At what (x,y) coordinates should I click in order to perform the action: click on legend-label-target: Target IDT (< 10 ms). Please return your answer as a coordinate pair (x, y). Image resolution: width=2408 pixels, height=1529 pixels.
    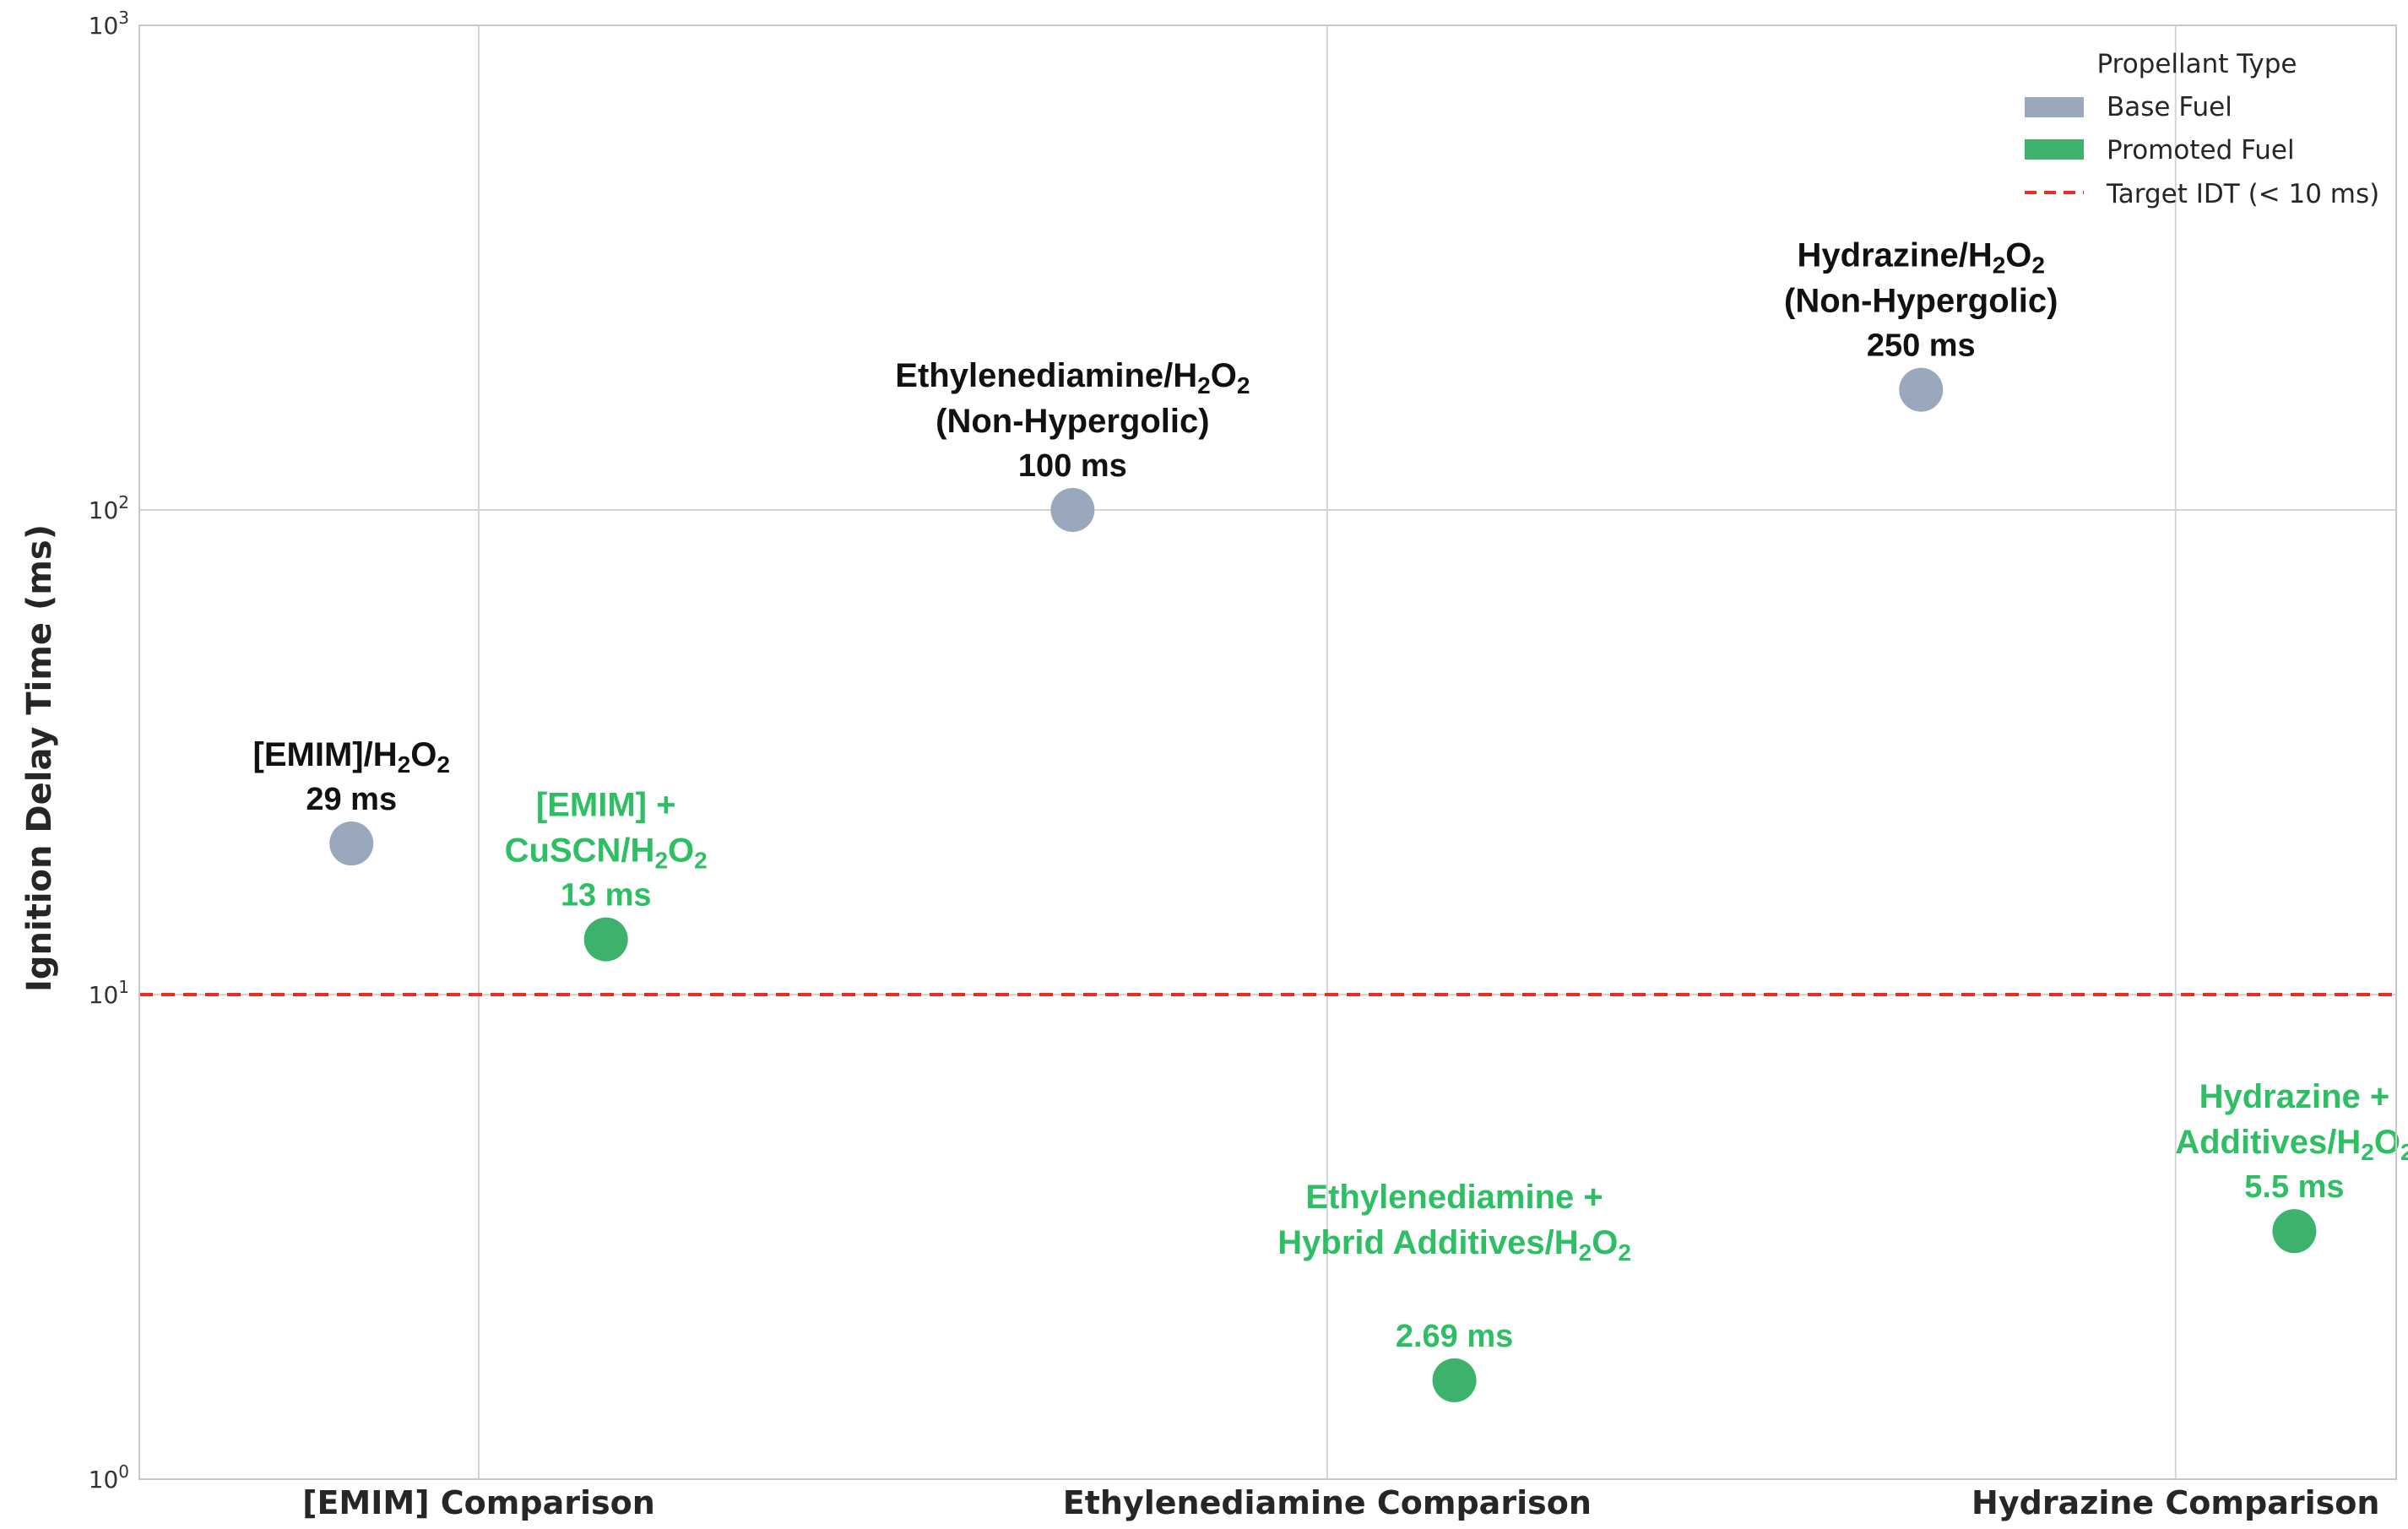
    Looking at the image, I should click on (2242, 194).